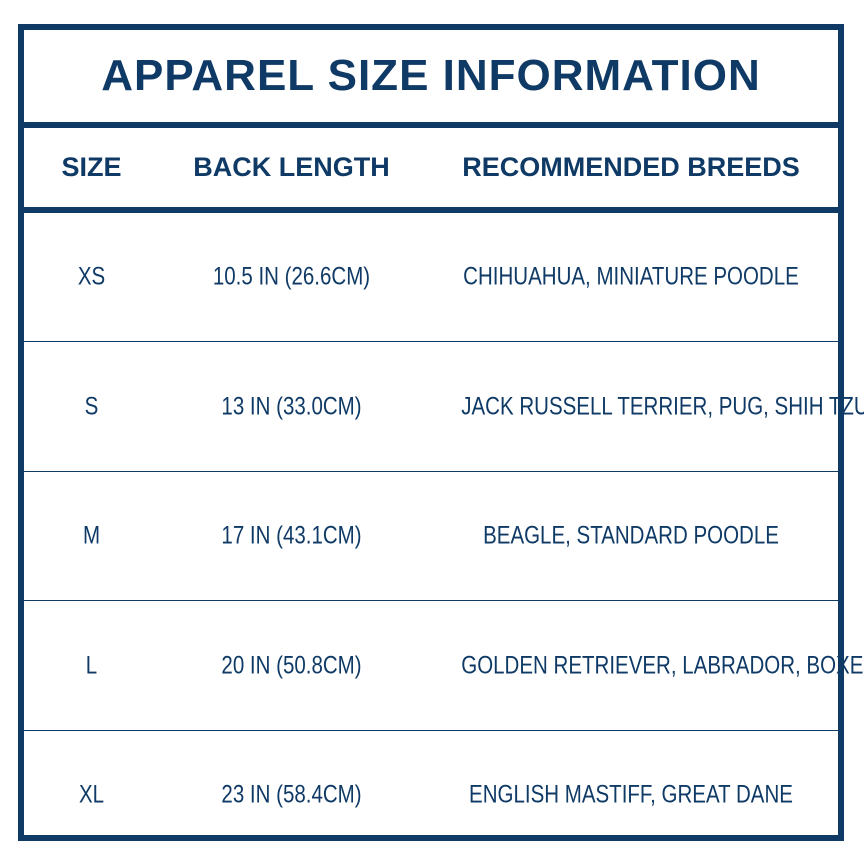 This screenshot has width=864, height=864. I want to click on cell-back-length: 20 IN (50.8CM), so click(291, 665).